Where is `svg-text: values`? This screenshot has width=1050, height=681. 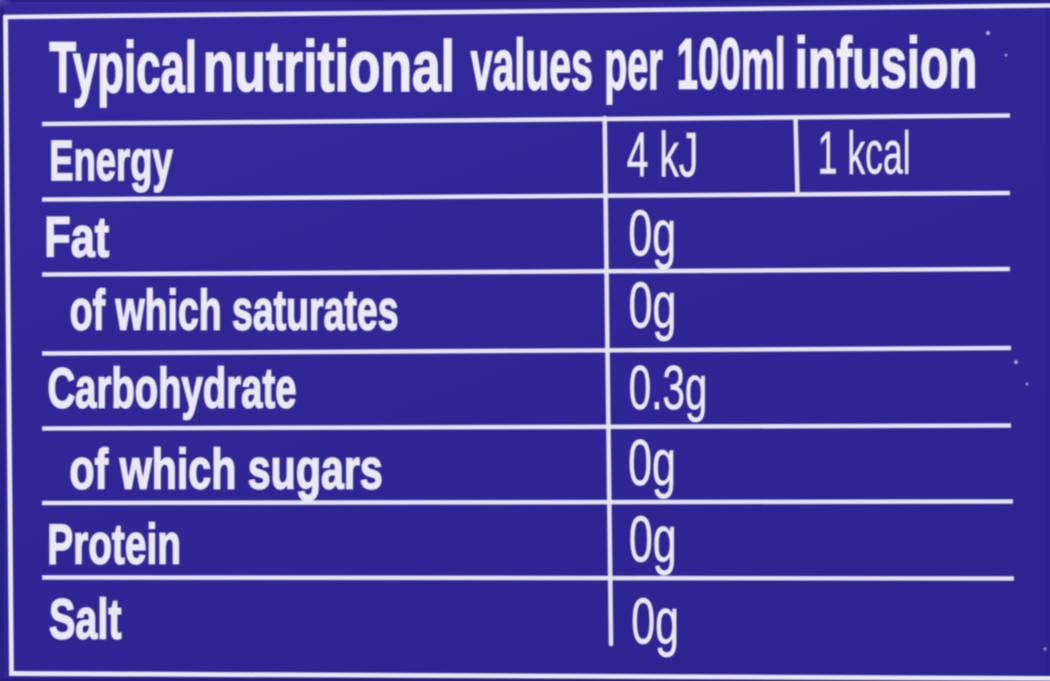 svg-text: values is located at coordinates (532, 66).